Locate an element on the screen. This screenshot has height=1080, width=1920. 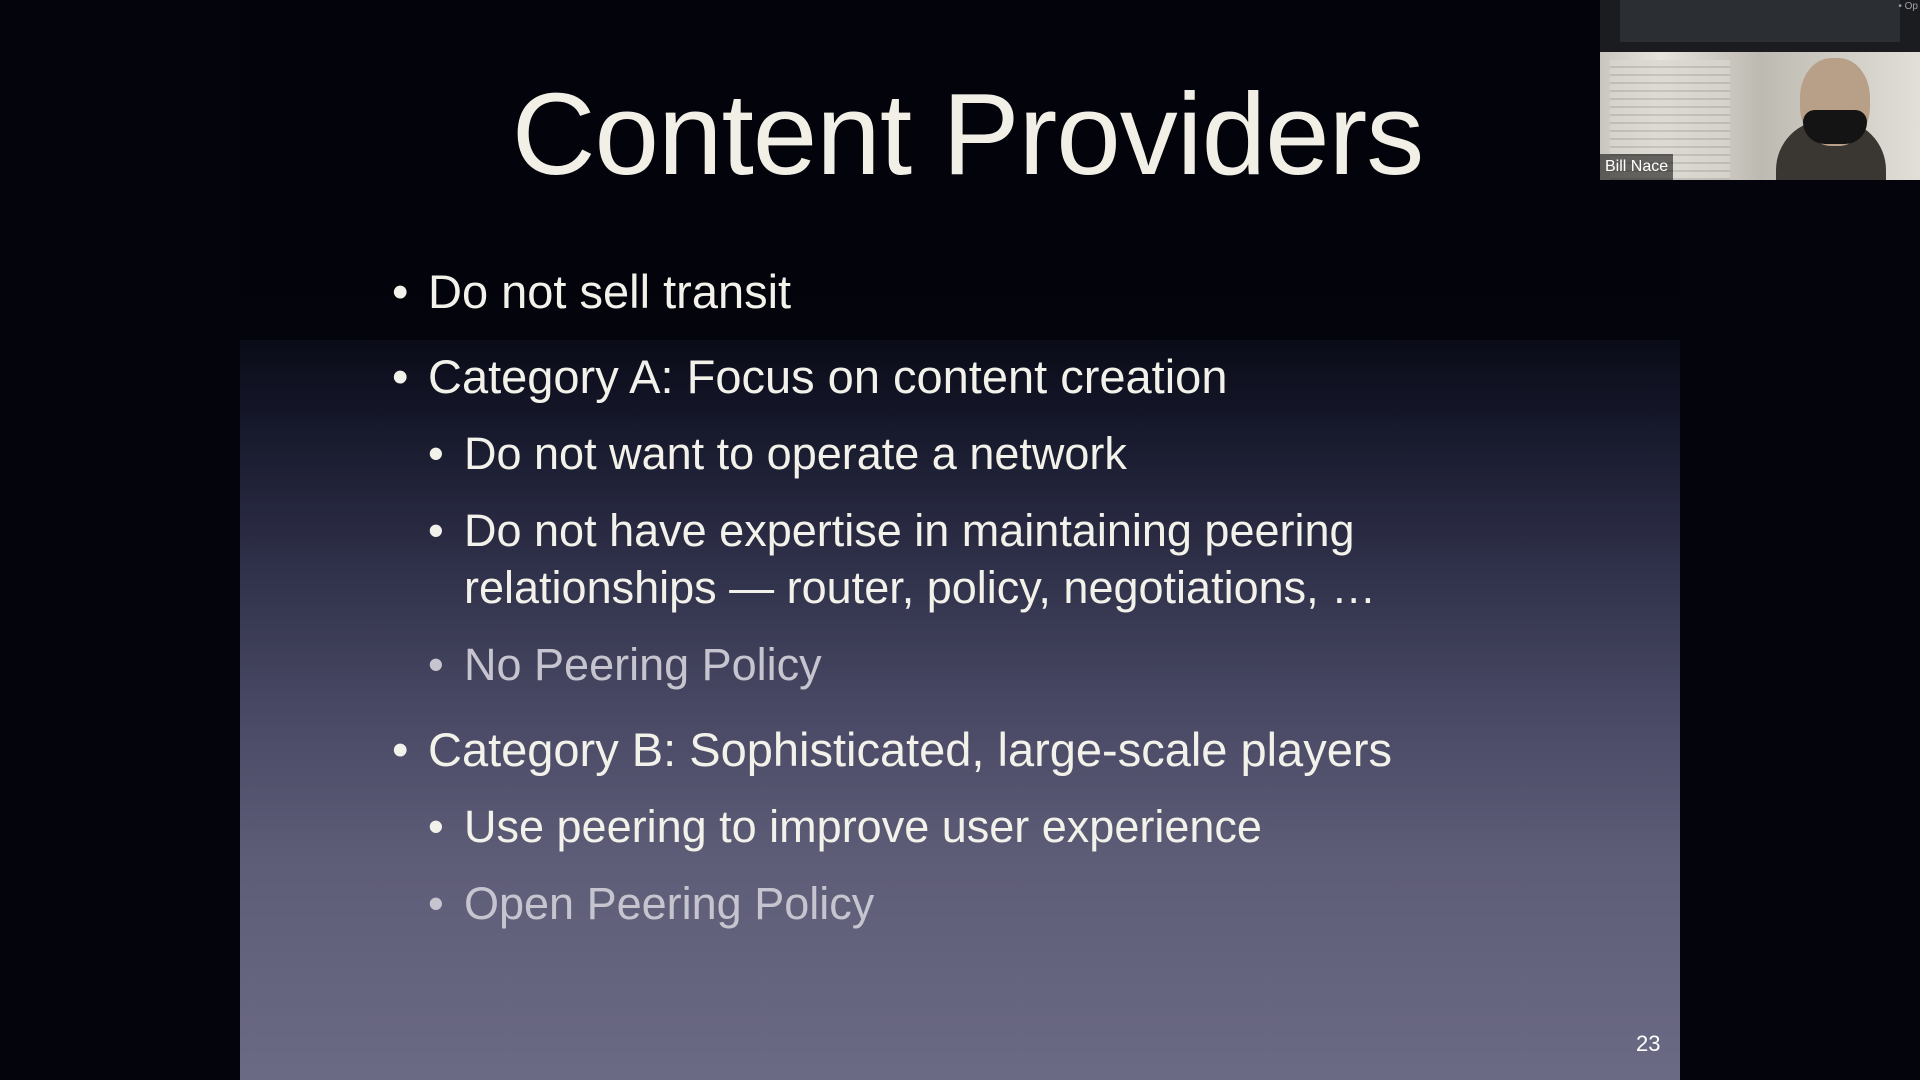
sub-bullet-item: • Open Peering Policy is located at coordinates (651, 903).